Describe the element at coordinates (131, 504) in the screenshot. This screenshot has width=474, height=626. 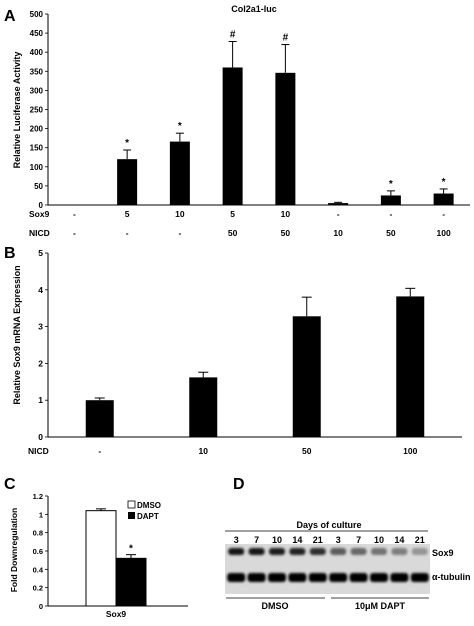
I see `legend-swatch-dmso` at that location.